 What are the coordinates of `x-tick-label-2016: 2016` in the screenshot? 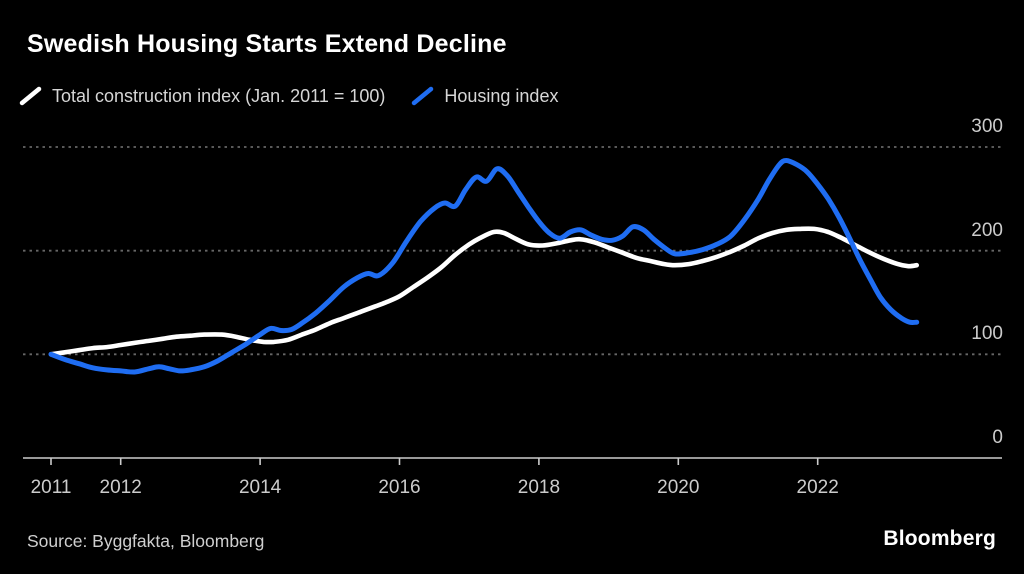 It's located at (399, 487).